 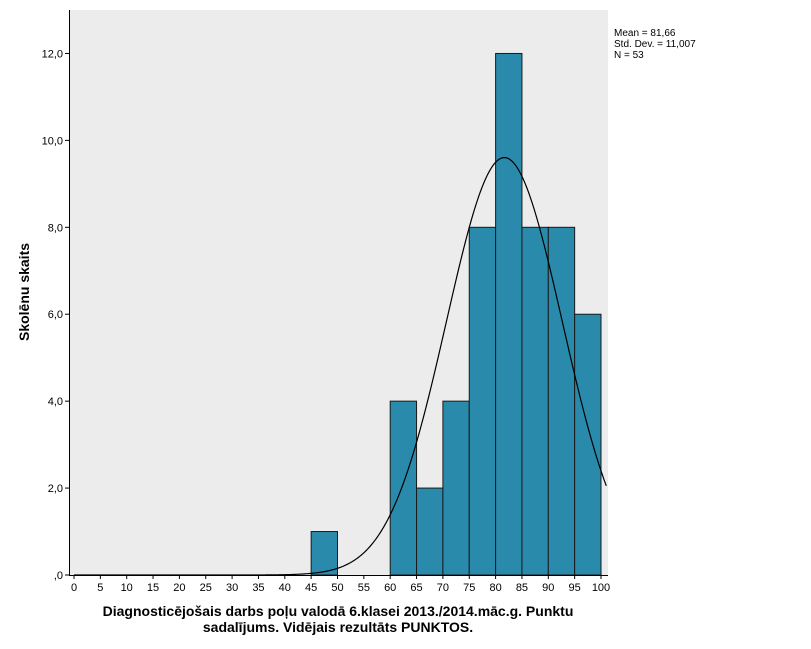 What do you see at coordinates (575, 588) in the screenshot?
I see `x-tick-label-95: 95` at bounding box center [575, 588].